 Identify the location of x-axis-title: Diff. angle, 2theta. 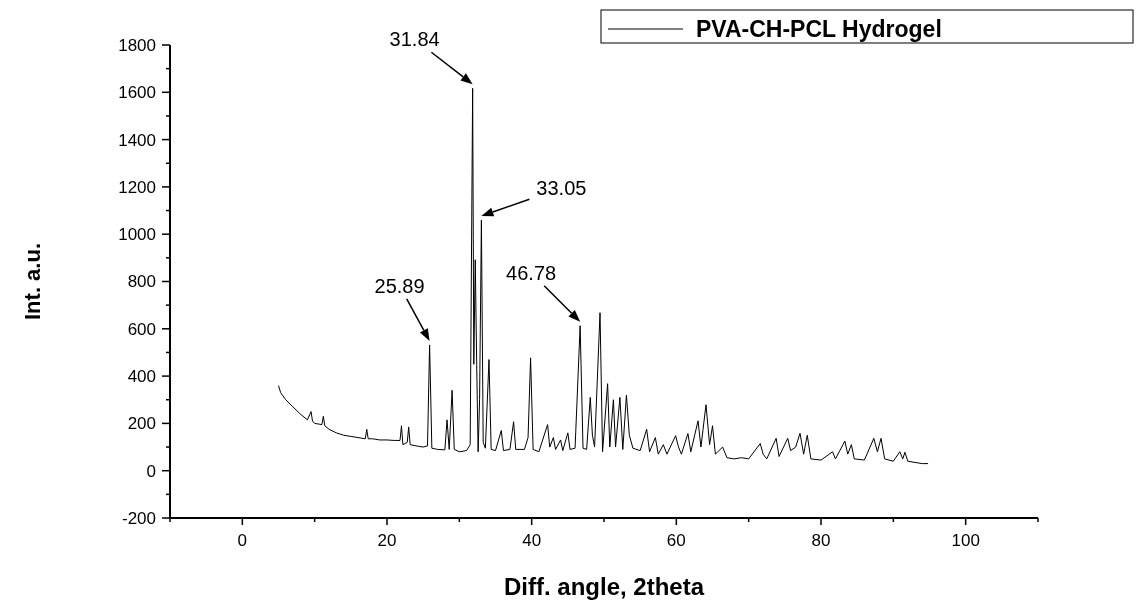
(604, 586).